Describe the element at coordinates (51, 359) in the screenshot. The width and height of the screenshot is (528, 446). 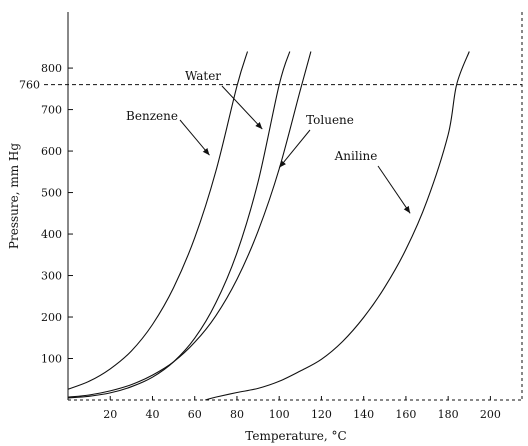
I see `y-tick-label: 100` at that location.